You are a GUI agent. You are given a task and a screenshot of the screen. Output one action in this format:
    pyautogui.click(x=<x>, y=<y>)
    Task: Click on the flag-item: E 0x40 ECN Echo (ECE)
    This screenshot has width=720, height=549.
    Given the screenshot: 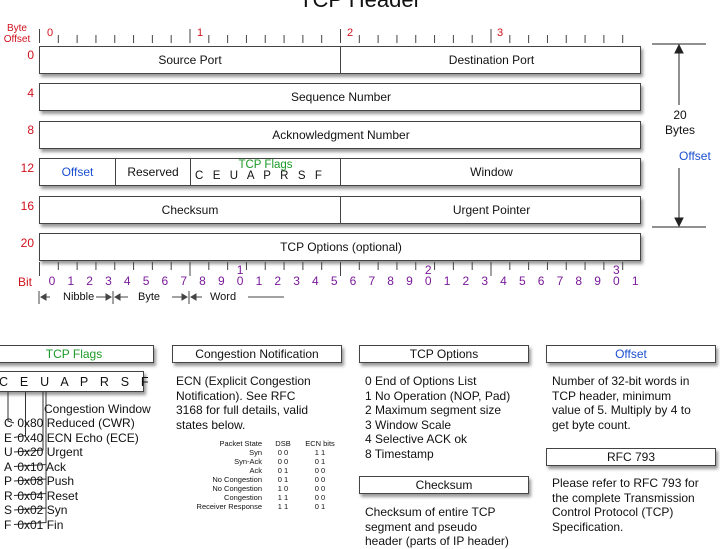 What is the action you would take?
    pyautogui.click(x=71, y=438)
    